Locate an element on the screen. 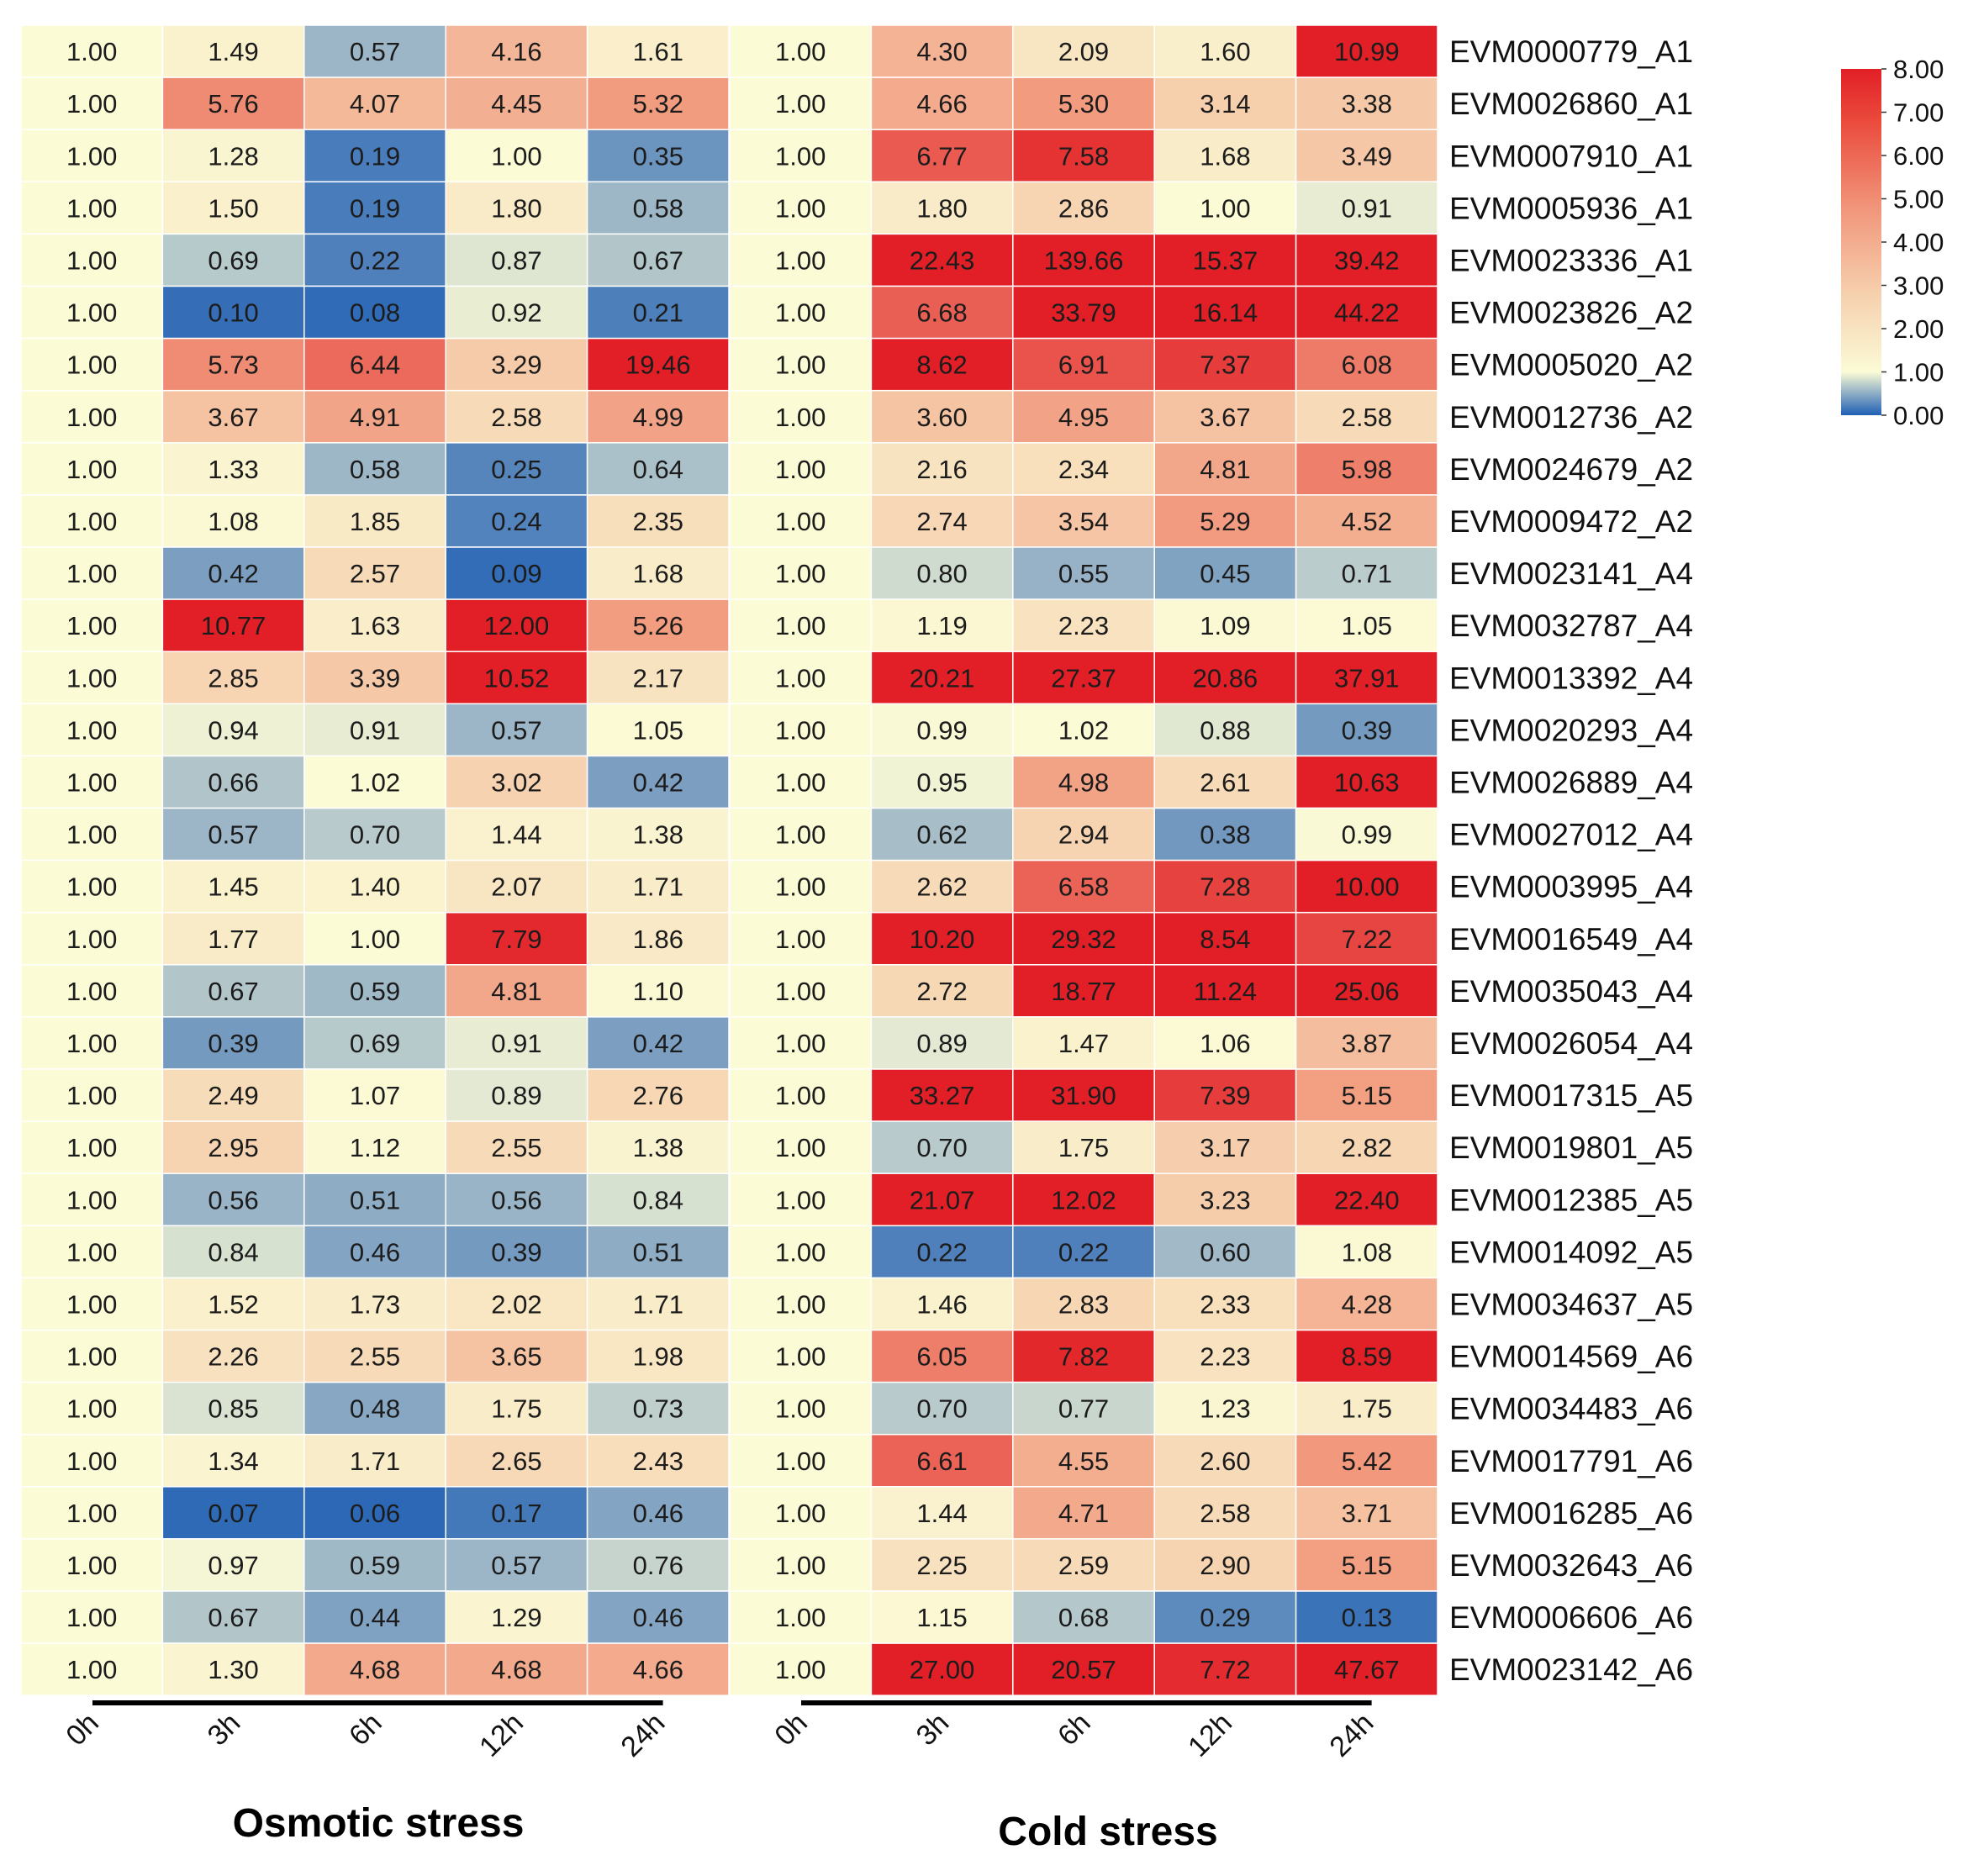 Image resolution: width=1968 pixels, height=1876 pixels. cell-cold-r25-0h is located at coordinates (801, 1356).